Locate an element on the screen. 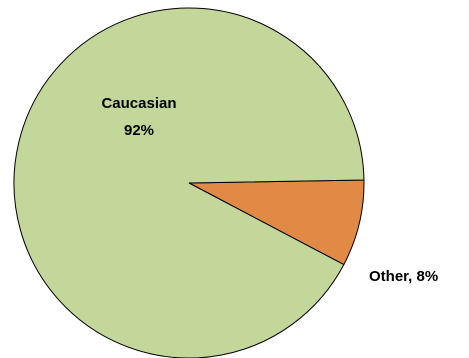 This screenshot has width=469, height=358. slice-label-other: Other, 8% is located at coordinates (403, 276).